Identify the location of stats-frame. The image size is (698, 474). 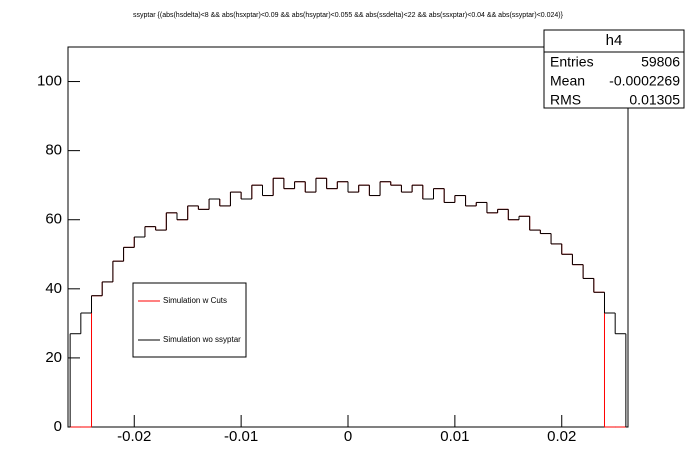
(614, 69).